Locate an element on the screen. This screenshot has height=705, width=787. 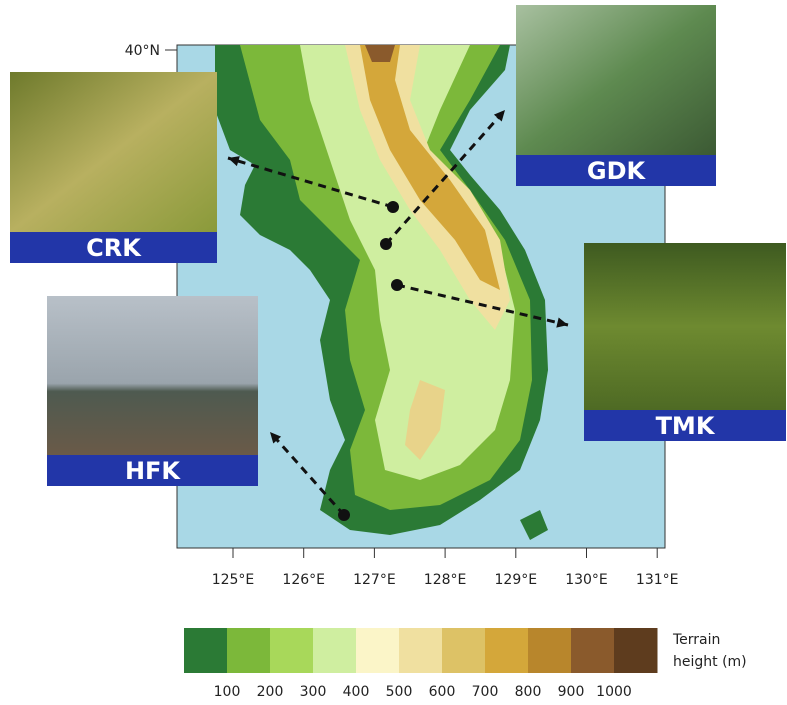
site-label: HFK is located at coordinates (153, 471).